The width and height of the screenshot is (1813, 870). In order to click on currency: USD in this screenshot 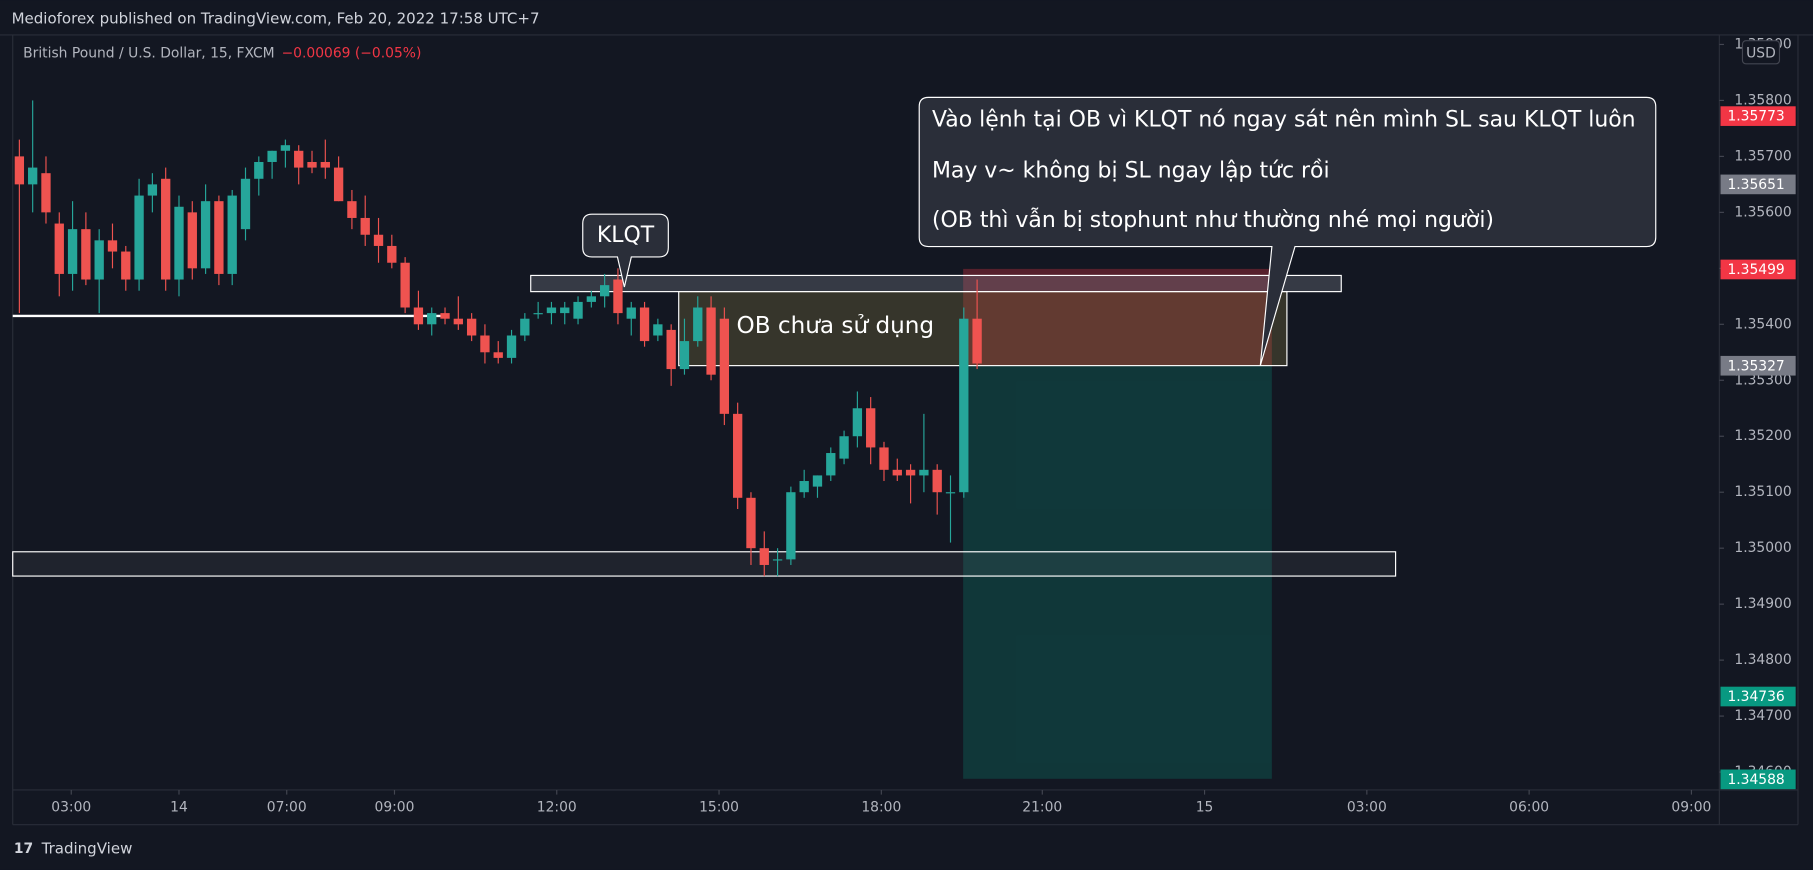, I will do `click(1761, 53)`.